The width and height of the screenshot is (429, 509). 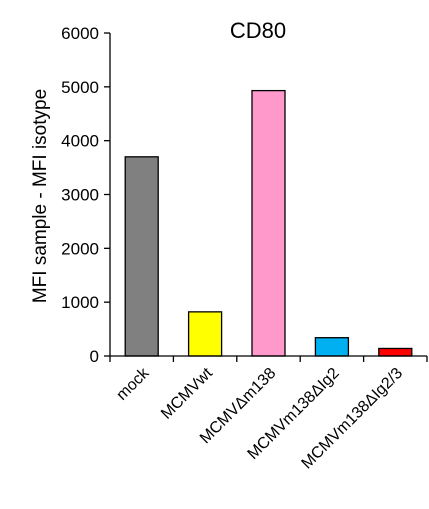 I want to click on y-tick-label: 3000, so click(x=80, y=195).